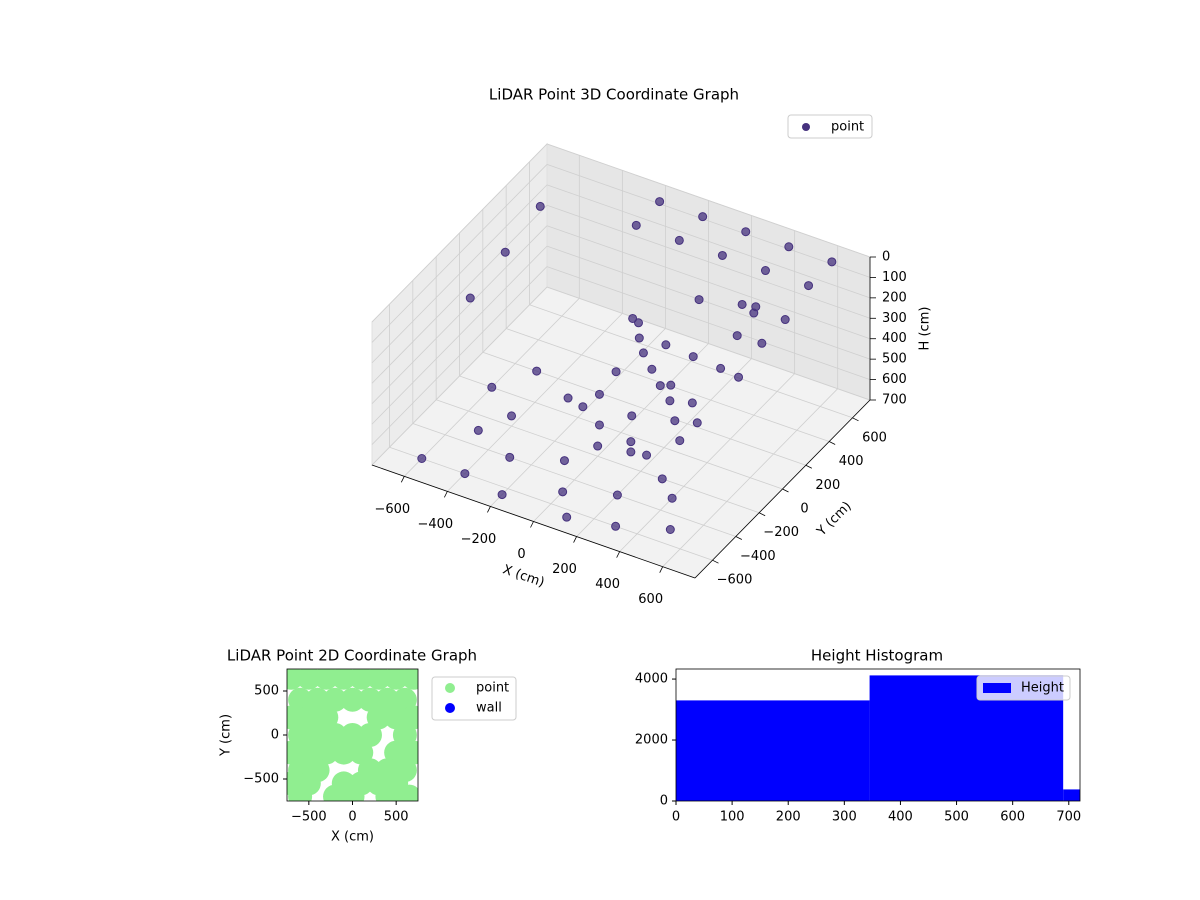  What do you see at coordinates (781, 532) in the screenshot?
I see `y-tick-label: −200` at bounding box center [781, 532].